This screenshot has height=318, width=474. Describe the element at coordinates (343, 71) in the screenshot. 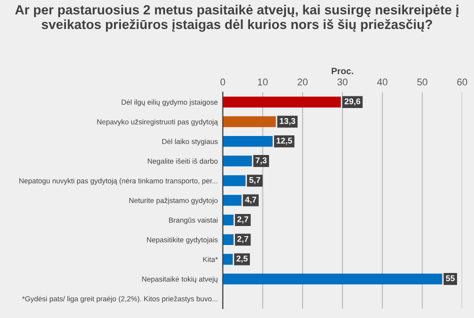

I see `x-axis-title: Proc.` at that location.